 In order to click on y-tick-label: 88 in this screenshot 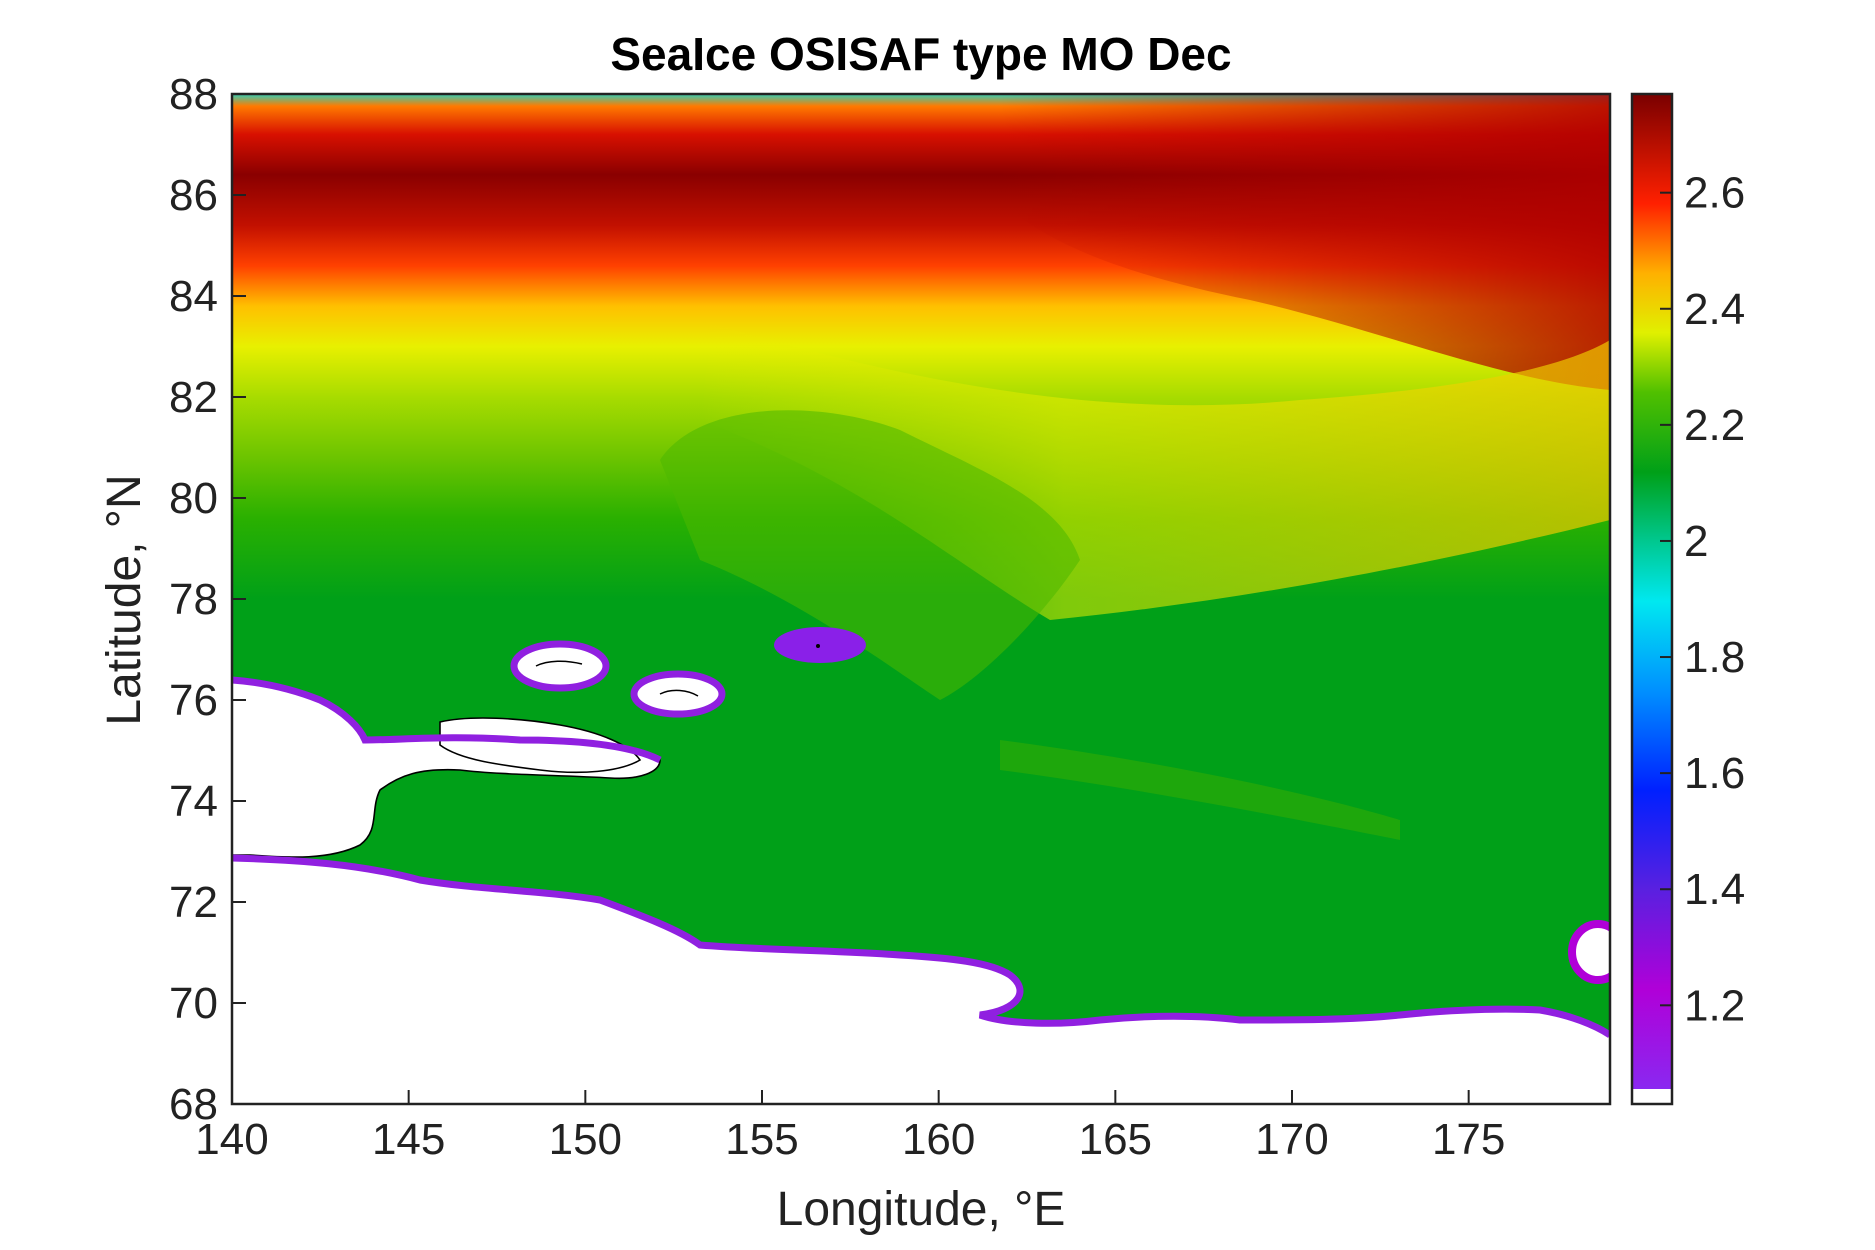, I will do `click(193, 94)`.